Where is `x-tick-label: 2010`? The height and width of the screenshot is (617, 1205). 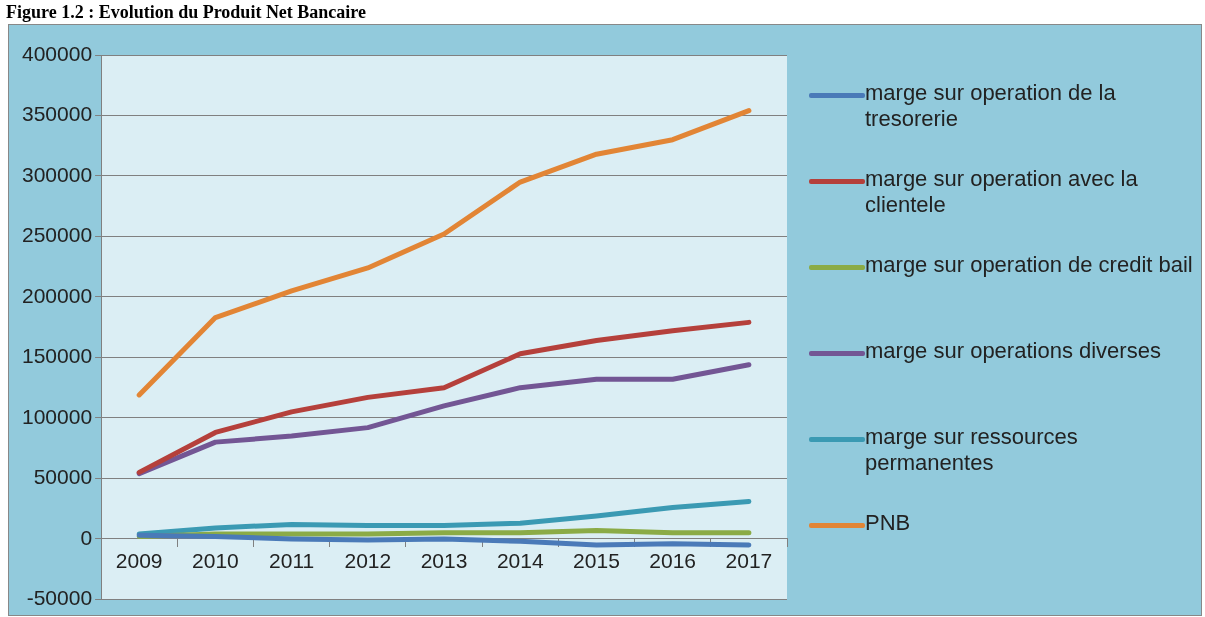 x-tick-label: 2010 is located at coordinates (215, 561).